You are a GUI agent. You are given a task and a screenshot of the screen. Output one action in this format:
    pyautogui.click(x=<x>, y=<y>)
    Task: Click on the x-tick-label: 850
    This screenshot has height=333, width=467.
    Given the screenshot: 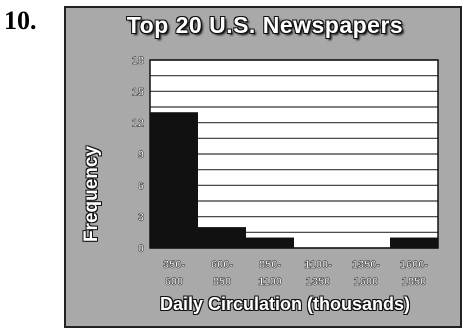 What is the action you would take?
    pyautogui.click(x=222, y=282)
    